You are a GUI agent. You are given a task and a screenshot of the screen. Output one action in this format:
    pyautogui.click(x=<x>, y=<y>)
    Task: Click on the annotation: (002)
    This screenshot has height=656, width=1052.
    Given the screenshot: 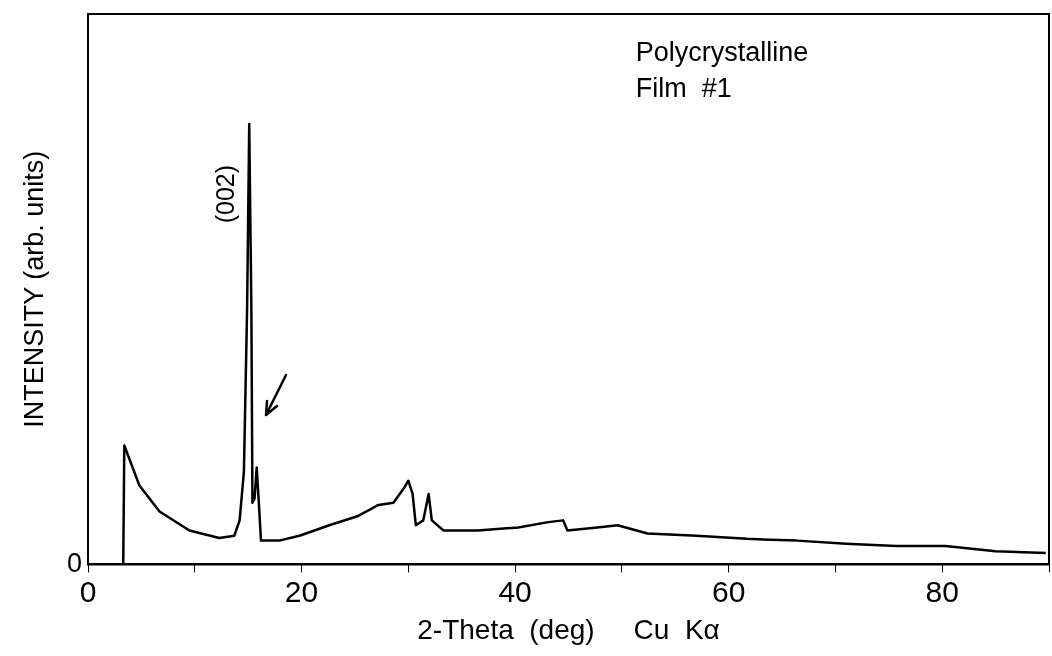 What is the action you would take?
    pyautogui.click(x=225, y=194)
    